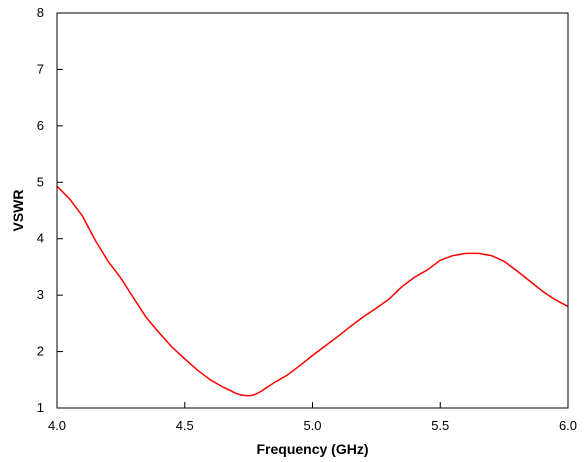 The height and width of the screenshot is (462, 587). What do you see at coordinates (40, 12) in the screenshot?
I see `y-tick-label: 8` at bounding box center [40, 12].